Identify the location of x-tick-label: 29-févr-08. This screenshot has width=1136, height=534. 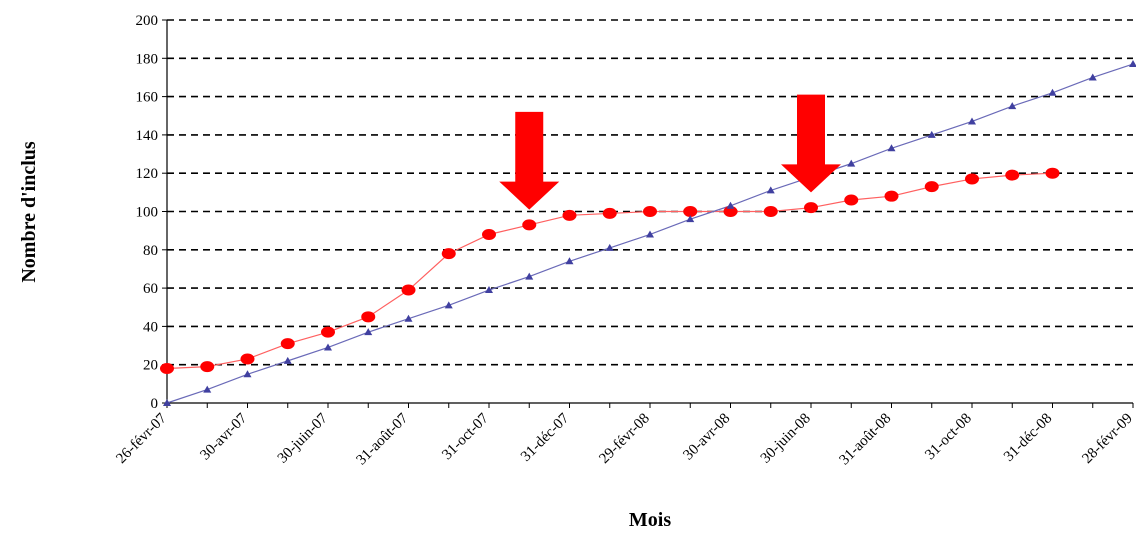
(624, 439).